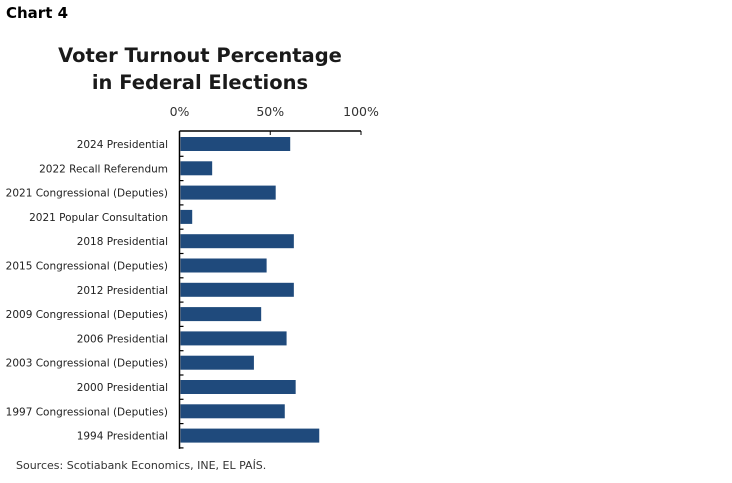 This screenshot has height=483, width=732. I want to click on category-label: 2021 Popular Consultation, so click(98, 218).